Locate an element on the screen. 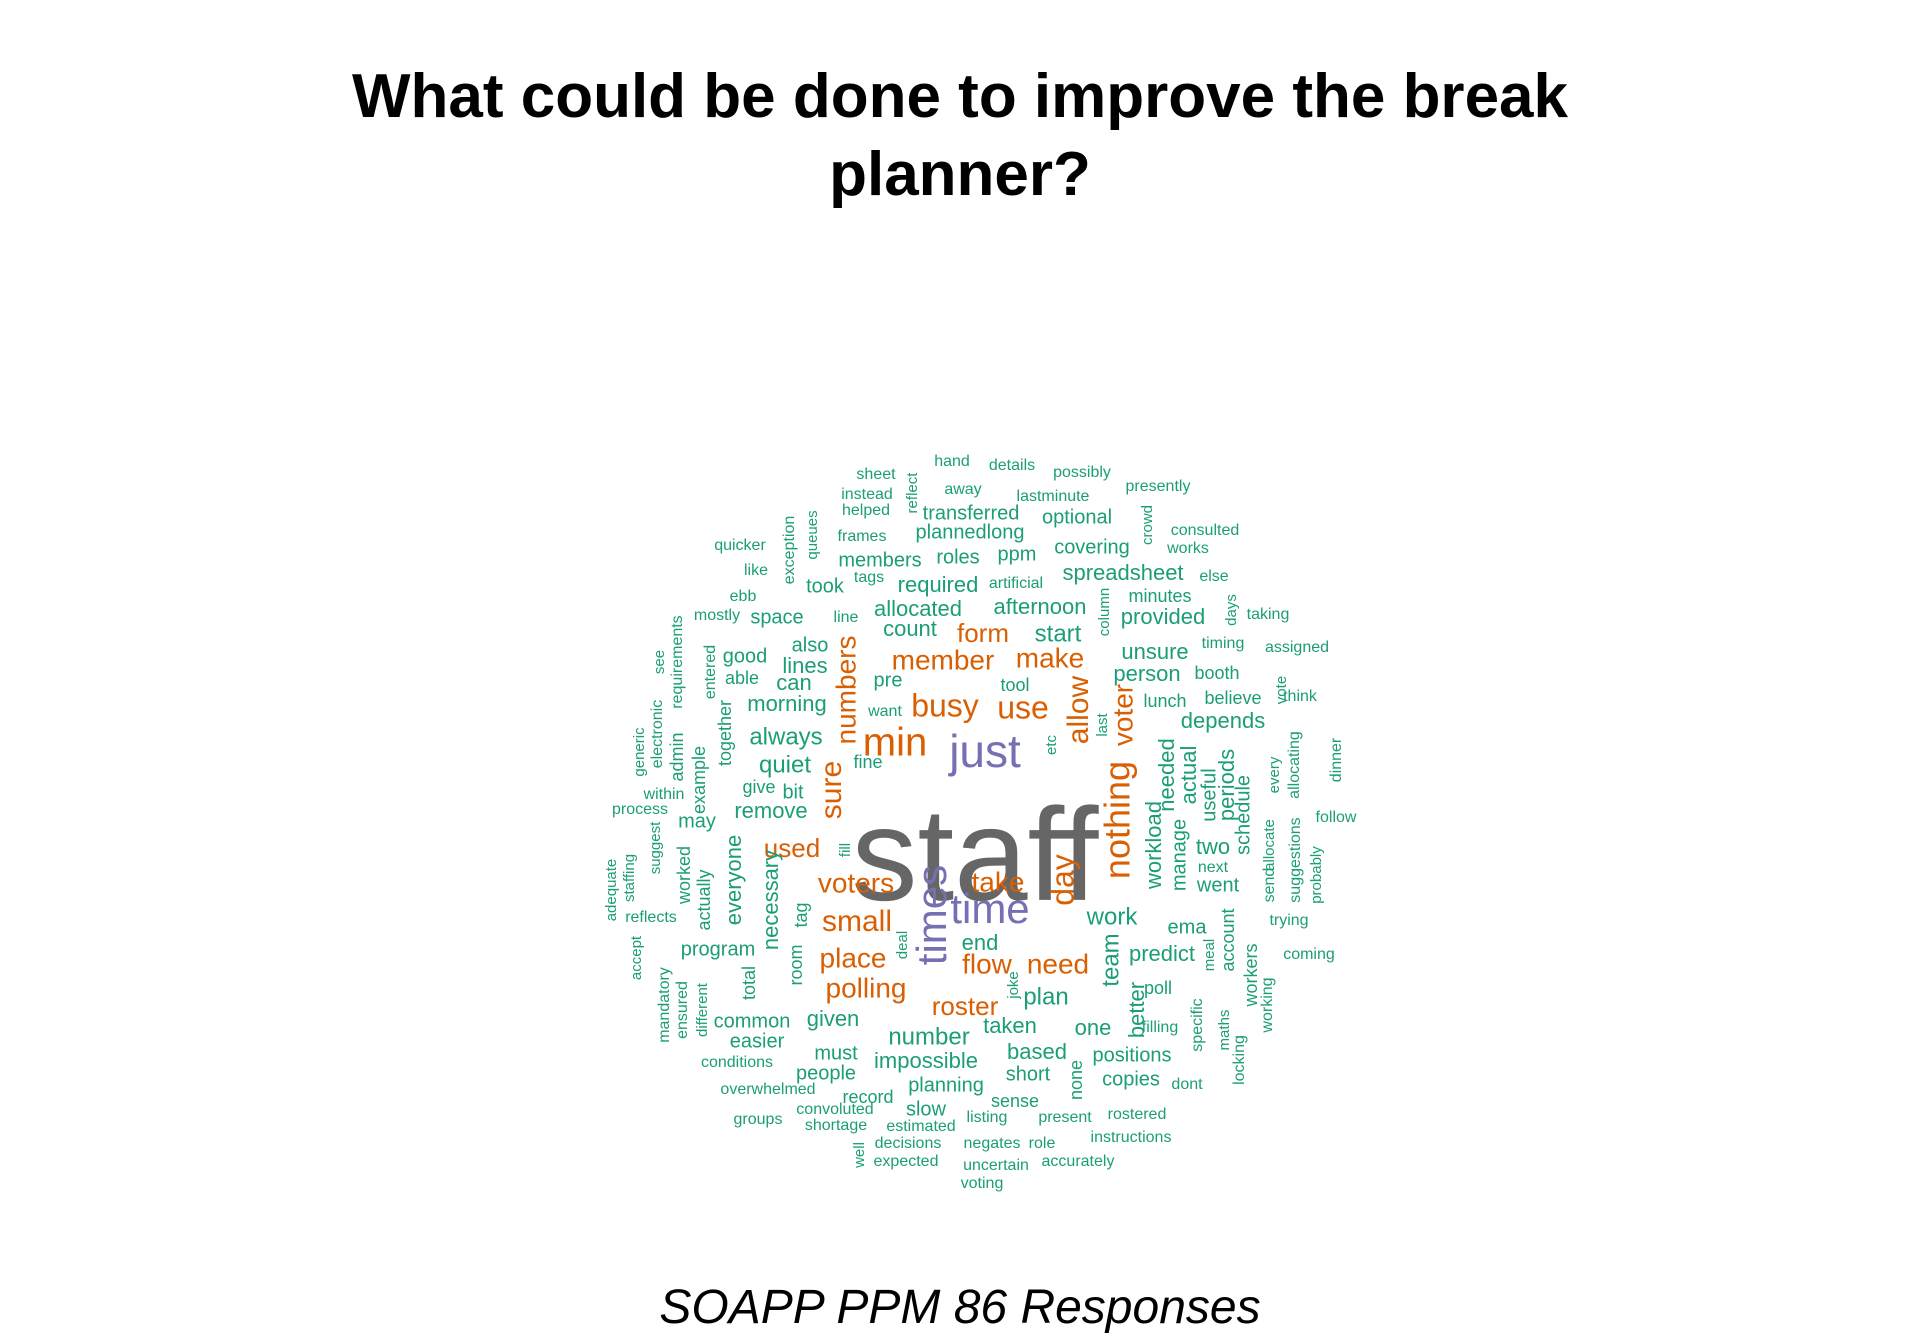 Image resolution: width=1920 pixels, height=1344 pixels. word-also: also is located at coordinates (810, 645).